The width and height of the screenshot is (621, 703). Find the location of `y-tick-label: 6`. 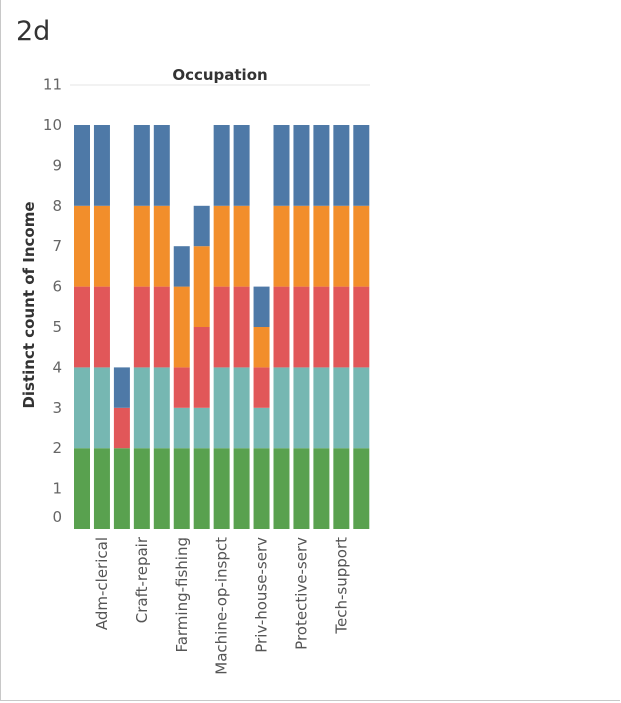

y-tick-label: 6 is located at coordinates (57, 287).